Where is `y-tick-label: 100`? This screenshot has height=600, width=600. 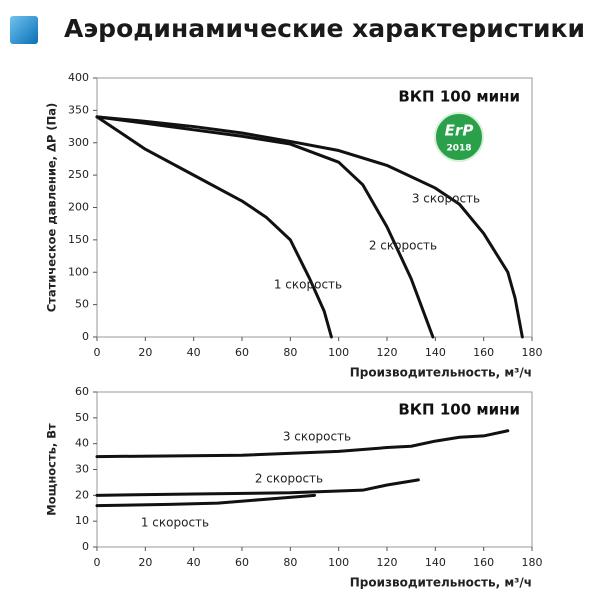
y-tick-label: 100 is located at coordinates (78, 271).